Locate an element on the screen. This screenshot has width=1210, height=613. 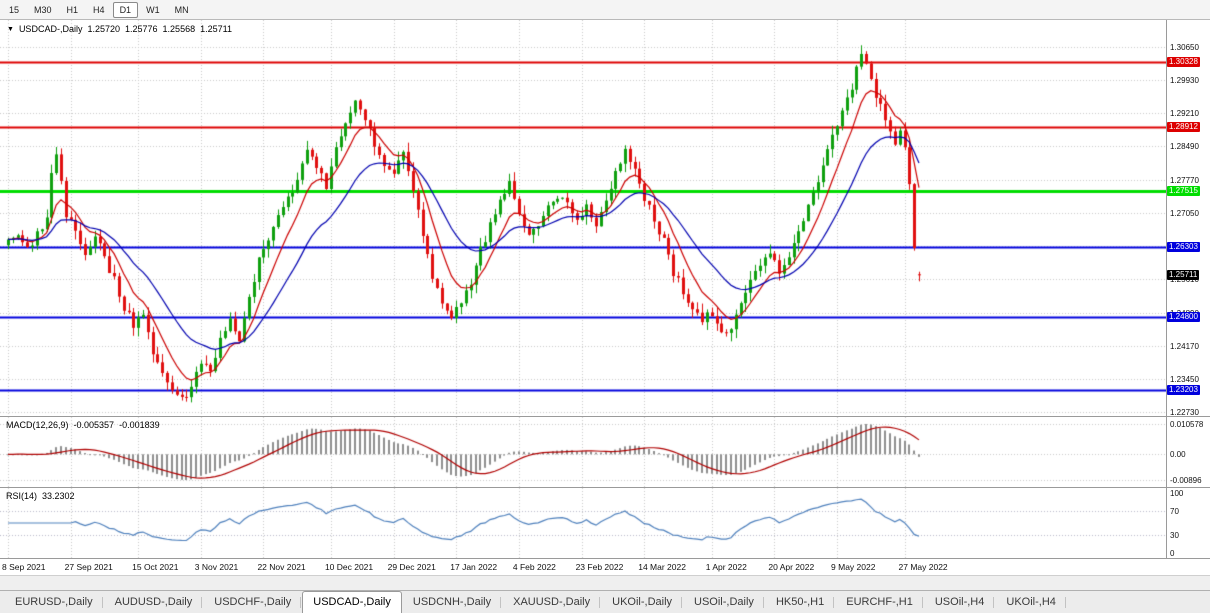
chart-title-symbol: USDCAD-,Daily is located at coordinates (50, 29).